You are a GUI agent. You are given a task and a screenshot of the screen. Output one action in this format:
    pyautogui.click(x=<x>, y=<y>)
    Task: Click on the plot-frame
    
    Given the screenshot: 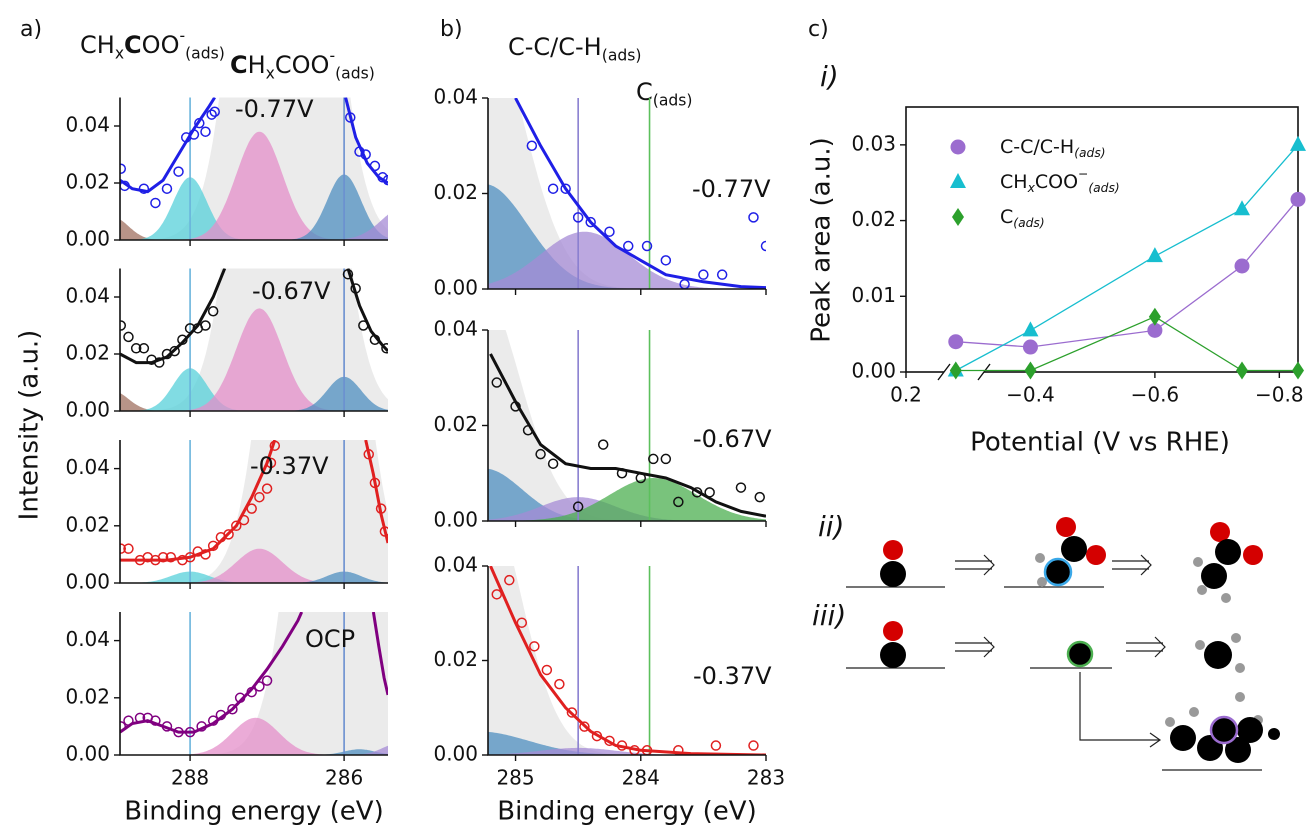 What is the action you would take?
    pyautogui.click(x=1102, y=239)
    